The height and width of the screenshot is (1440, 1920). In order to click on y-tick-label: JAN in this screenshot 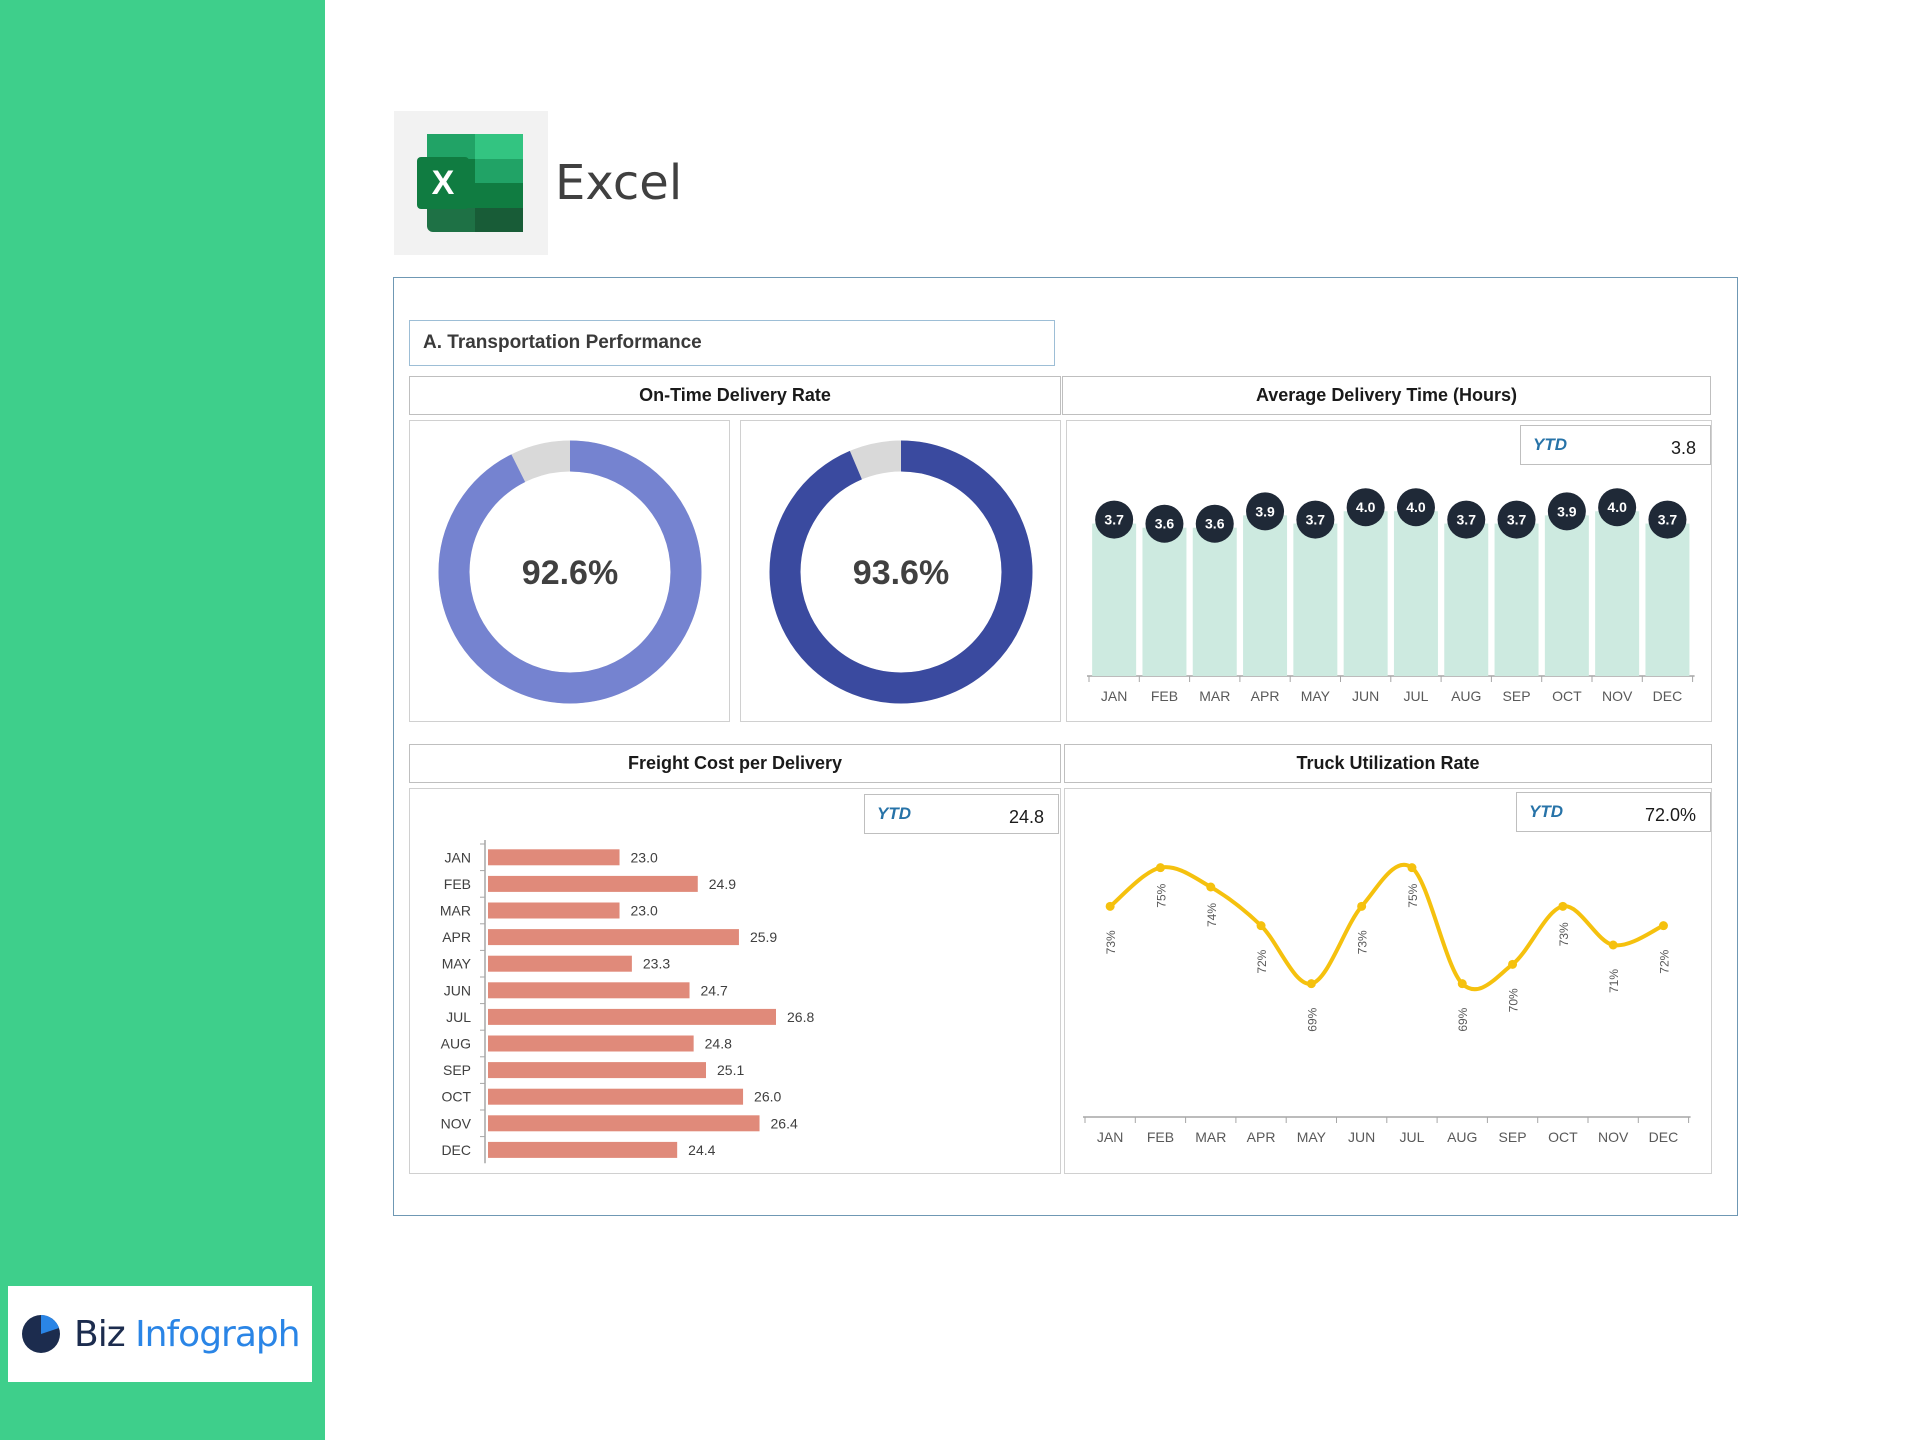, I will do `click(458, 857)`.